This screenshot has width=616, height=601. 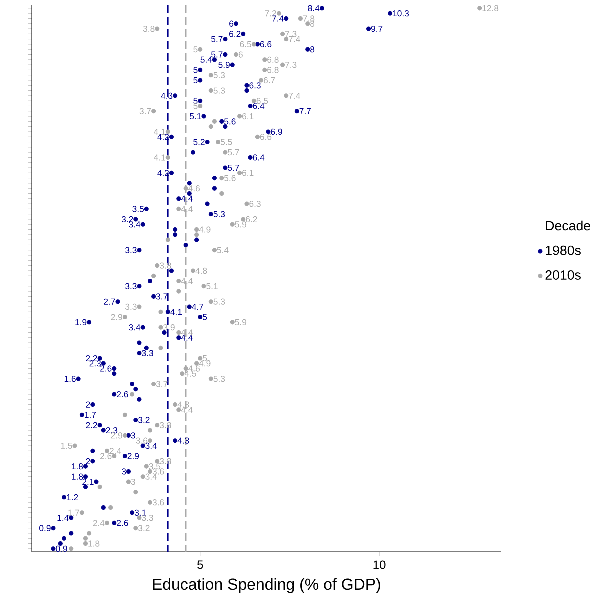 What do you see at coordinates (490, 8) in the screenshot?
I see `data-label: 12.8` at bounding box center [490, 8].